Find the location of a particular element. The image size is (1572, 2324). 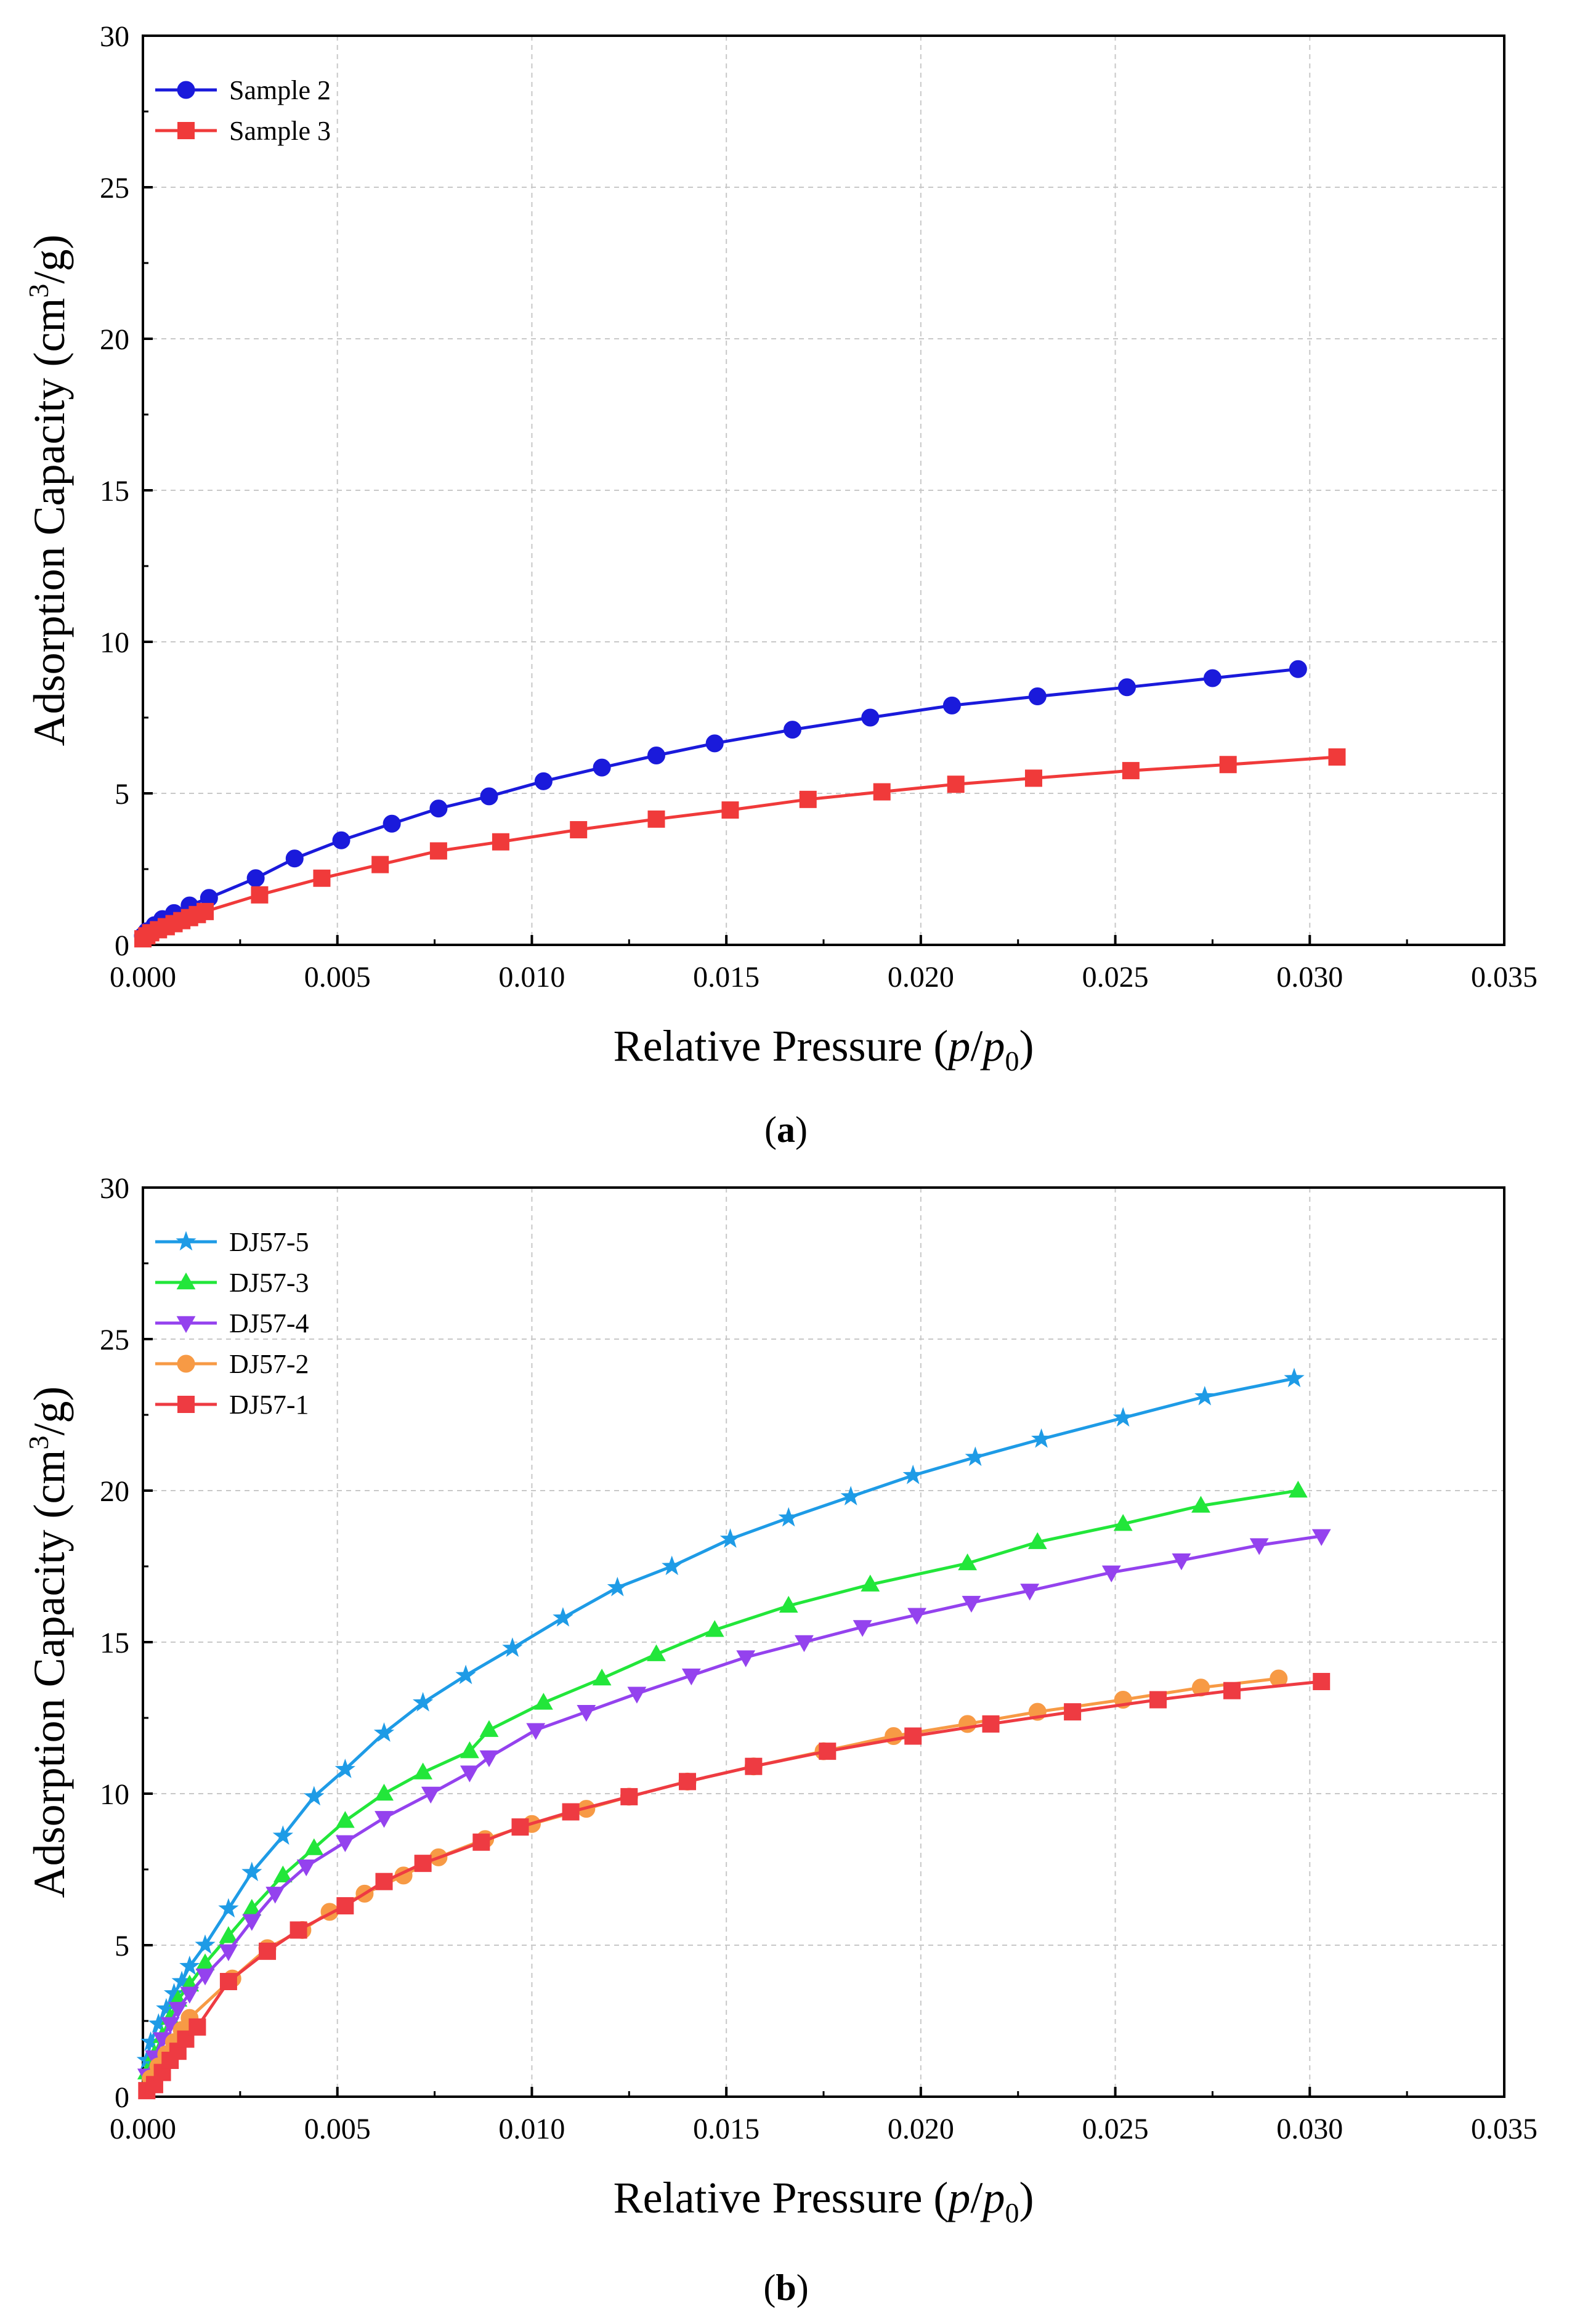

legend-item: DJ57-1 is located at coordinates (232, 1405).